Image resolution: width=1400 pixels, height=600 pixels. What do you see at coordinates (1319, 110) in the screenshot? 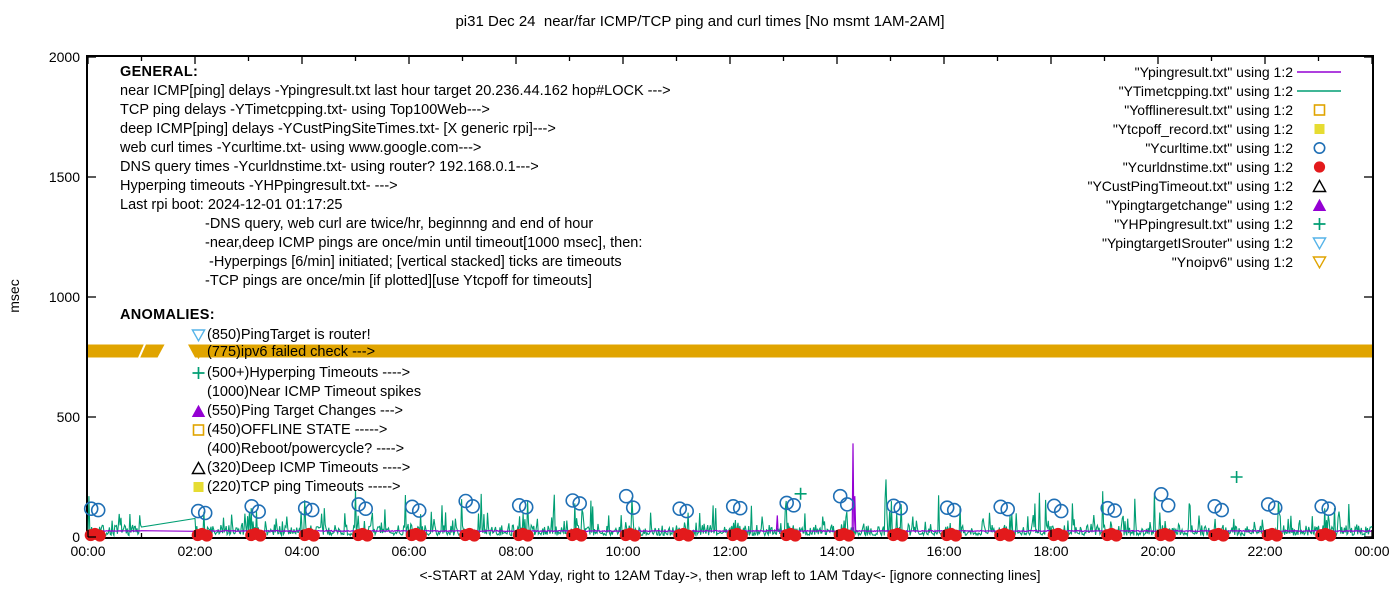
I see `square-open-legend-marker-icon` at bounding box center [1319, 110].